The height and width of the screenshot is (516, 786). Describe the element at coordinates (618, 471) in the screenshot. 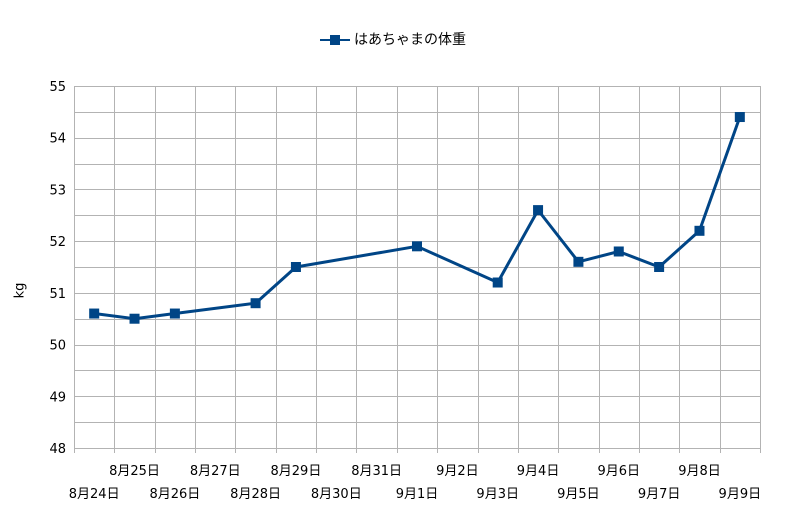

I see `x-tick-label: 9月6日` at that location.